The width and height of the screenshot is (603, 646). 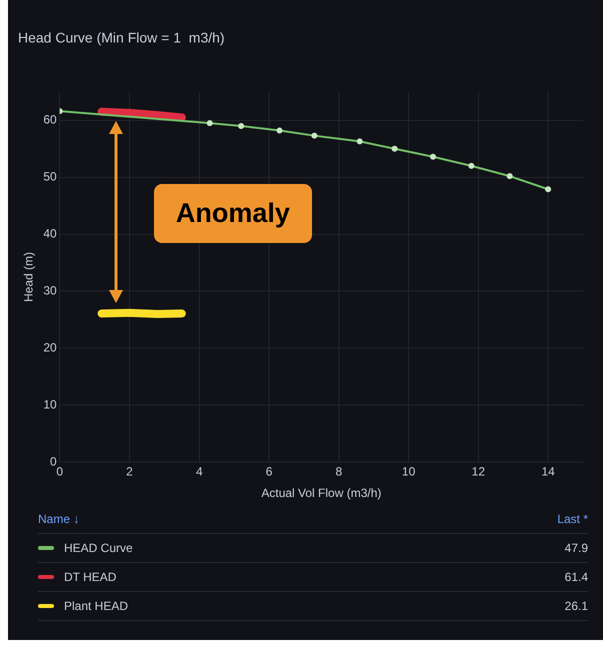 I want to click on y-tick-label: 40, so click(x=50, y=233).